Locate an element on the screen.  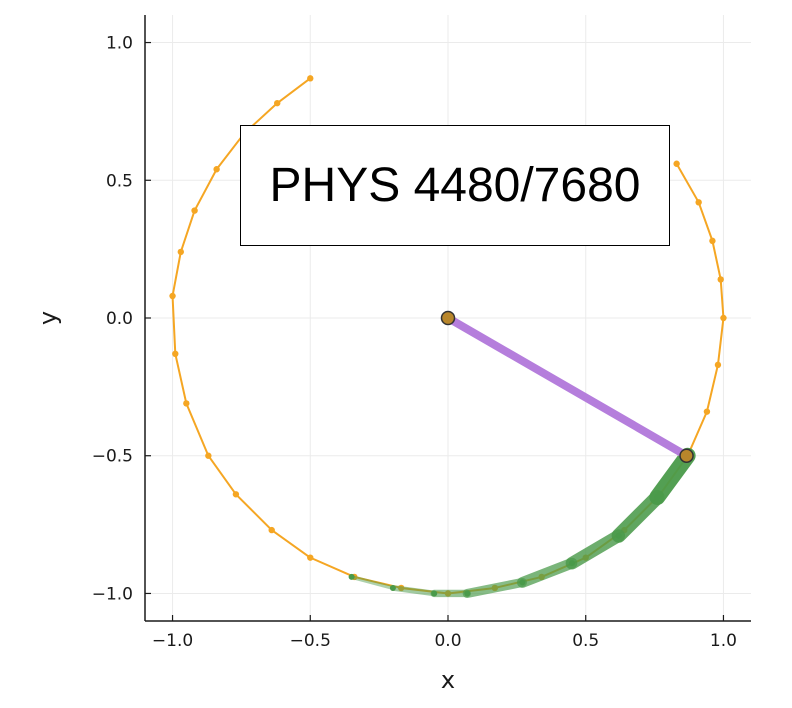
title-box: PHYS 4480/7680 is located at coordinates (455, 185).